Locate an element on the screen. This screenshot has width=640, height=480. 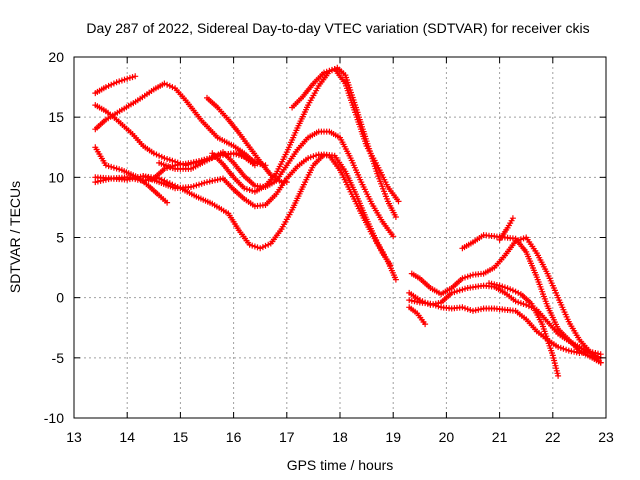
series-sat-r is located at coordinates (506, 229).